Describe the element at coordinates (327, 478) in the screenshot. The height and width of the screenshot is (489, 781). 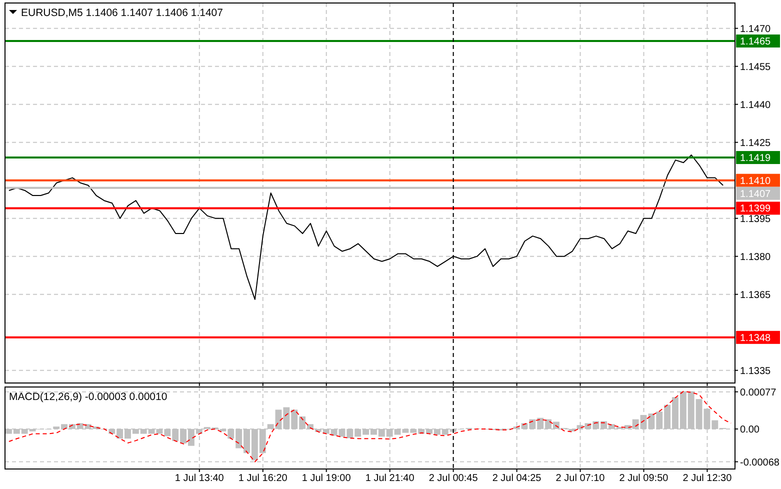
I see `x-tick-label: 1 Jul 19:00` at that location.